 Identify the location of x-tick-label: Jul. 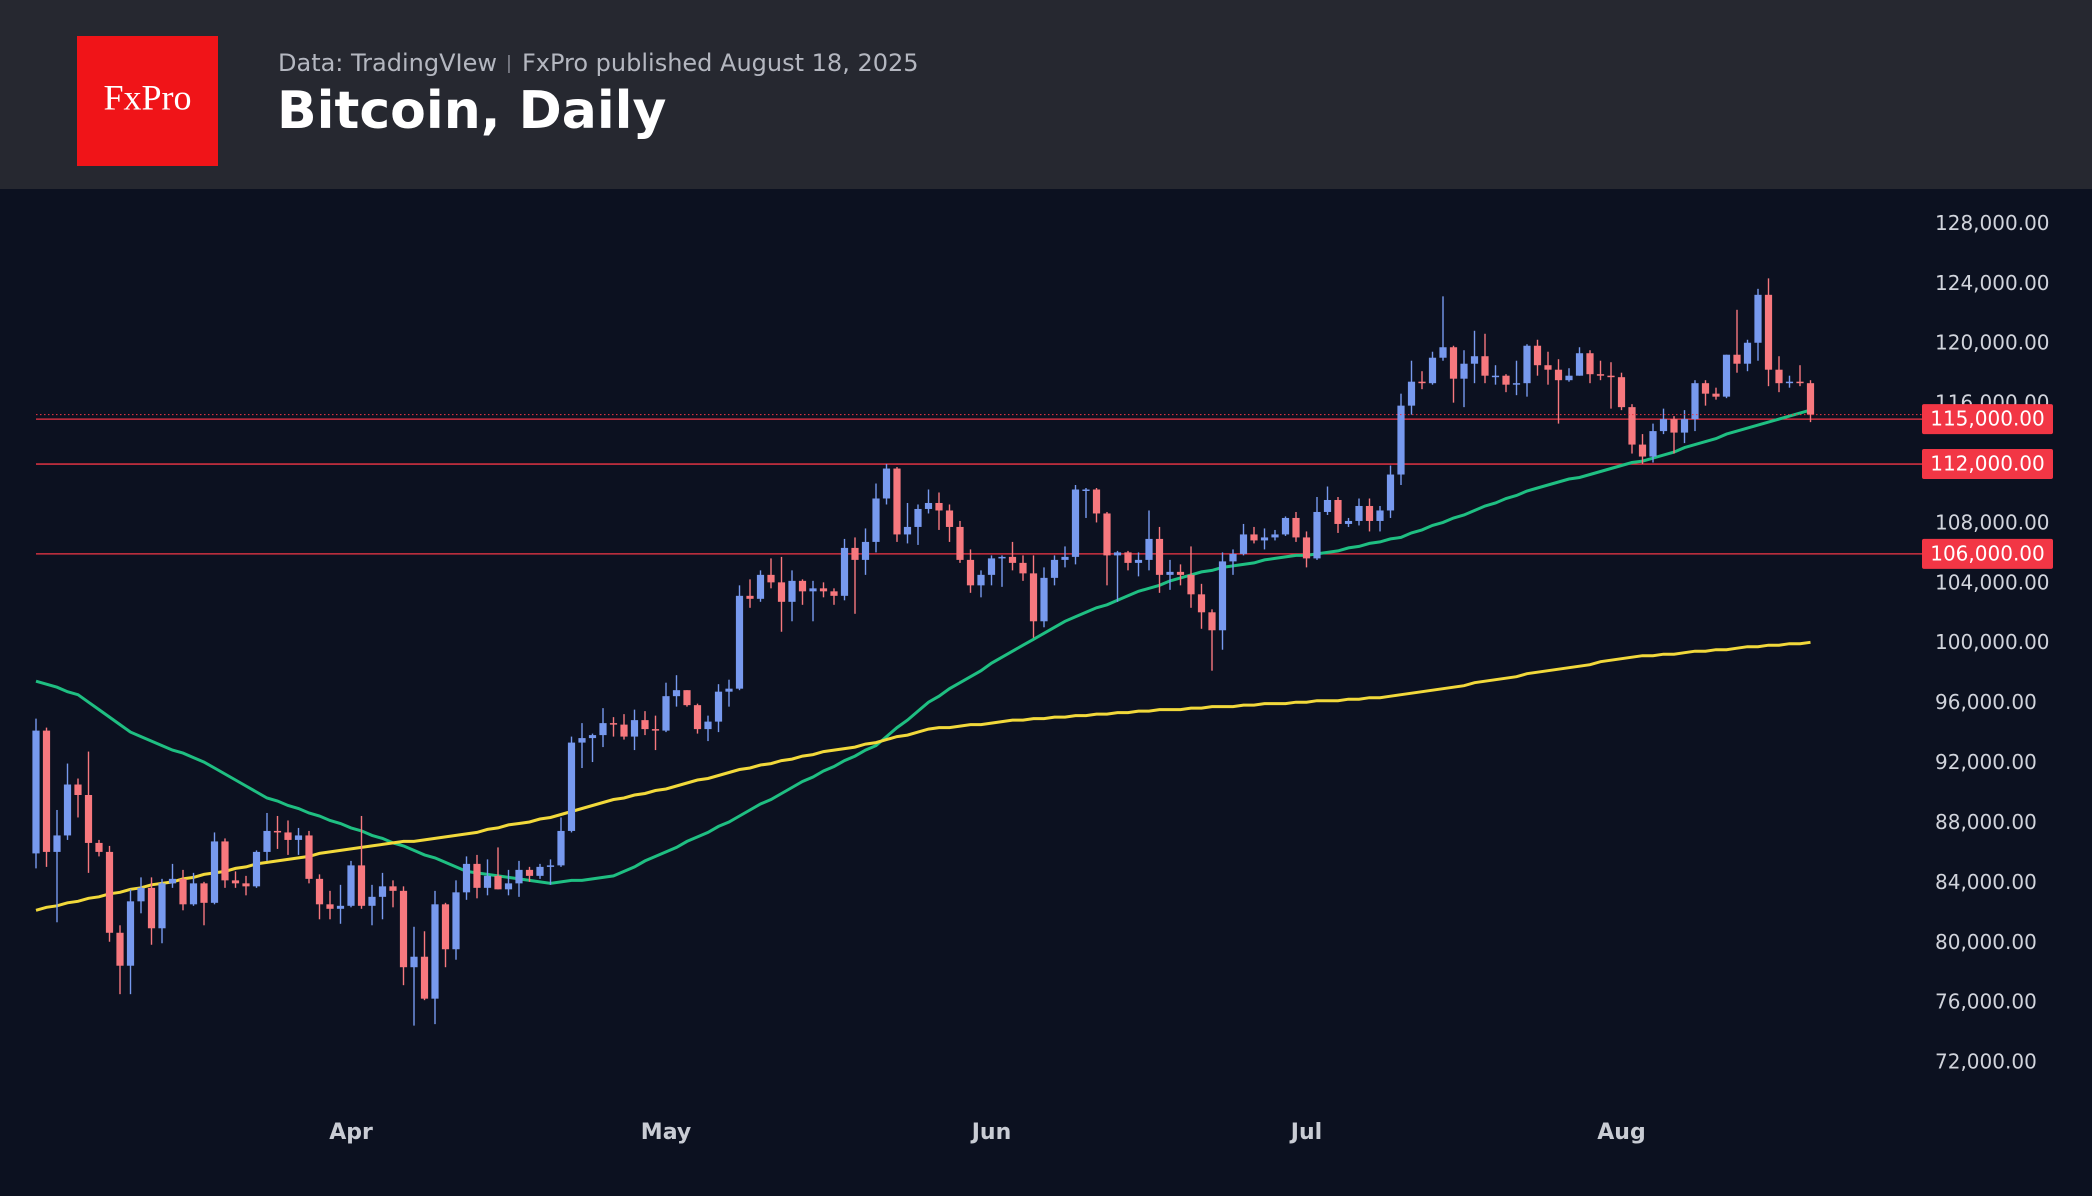
(1305, 1132).